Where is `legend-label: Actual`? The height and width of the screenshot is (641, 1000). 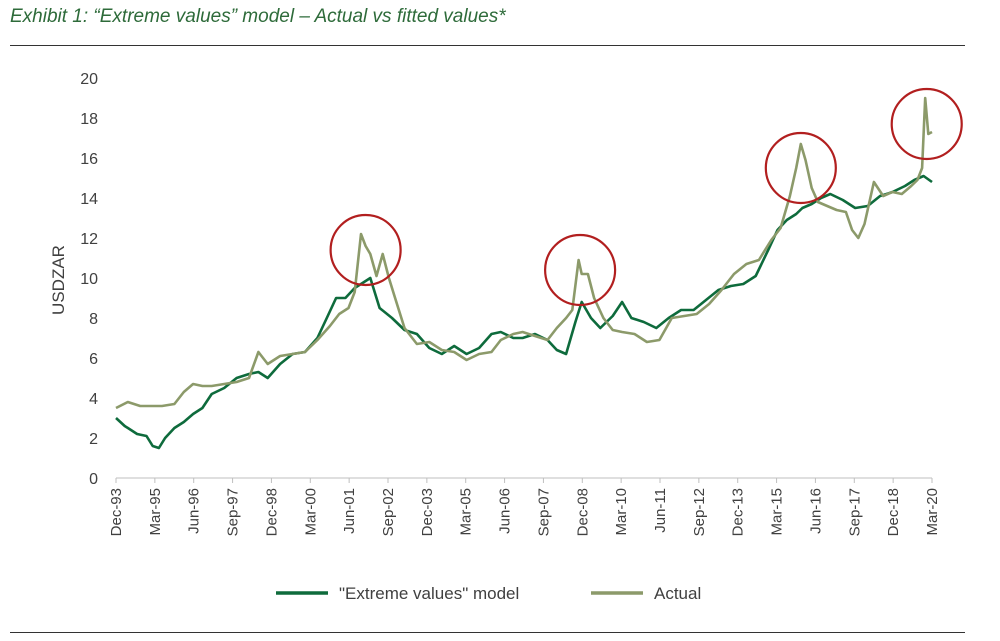 legend-label: Actual is located at coordinates (677, 593).